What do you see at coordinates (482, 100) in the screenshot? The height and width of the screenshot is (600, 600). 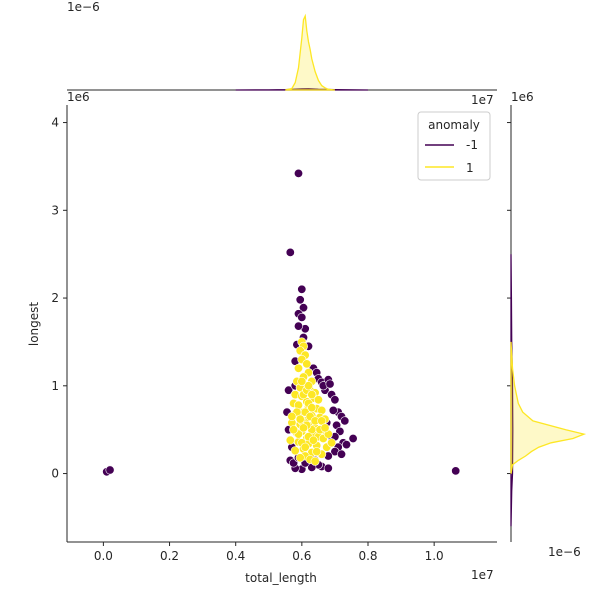 I see `x-offset-label: 1e7` at bounding box center [482, 100].